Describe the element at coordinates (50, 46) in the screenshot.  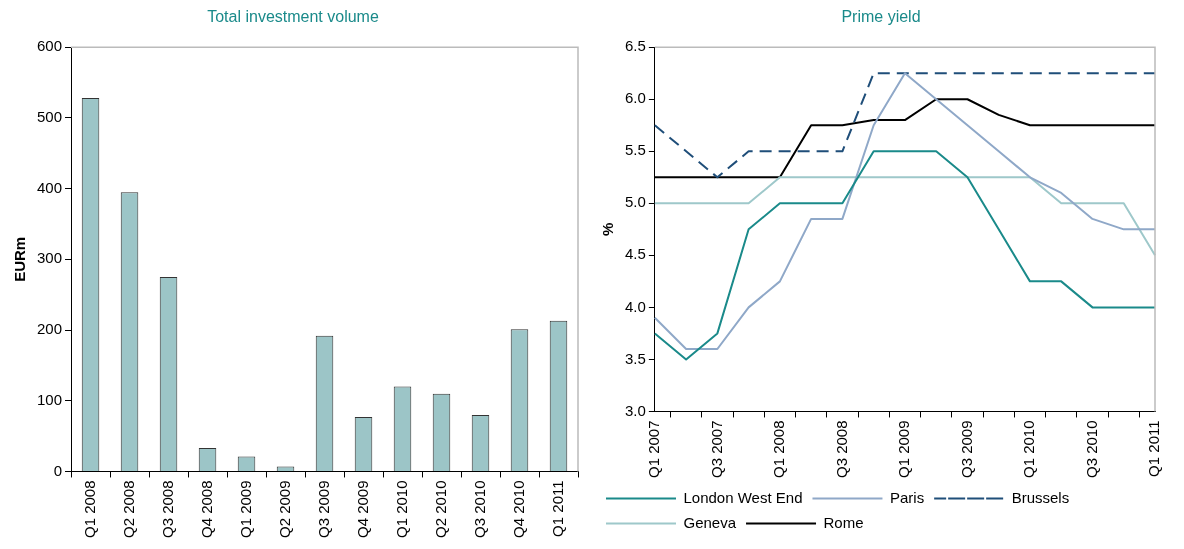
I see `y-tick-label: 600` at that location.